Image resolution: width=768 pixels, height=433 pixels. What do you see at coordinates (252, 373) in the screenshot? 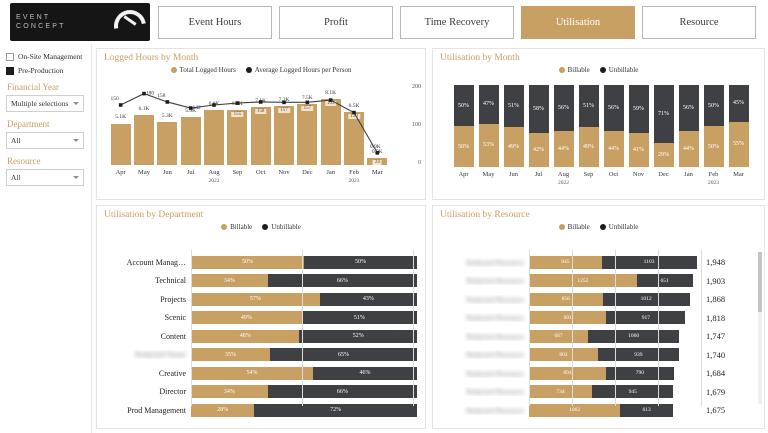
I see `segment-billable: 54%` at bounding box center [252, 373].